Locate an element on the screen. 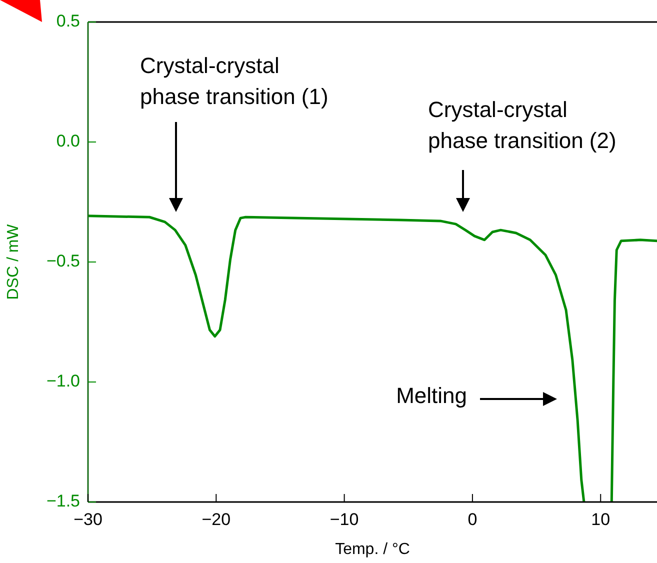 This screenshot has width=657, height=563. annotation: Crystal-crystal phase transition (1) is located at coordinates (234, 81).